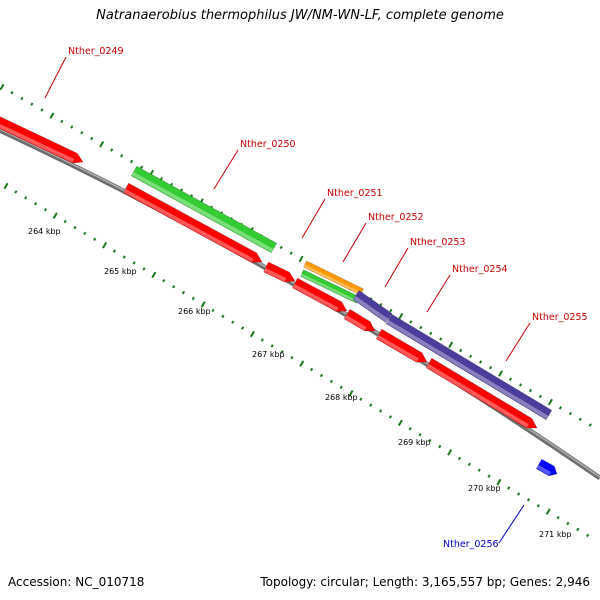 The height and width of the screenshot is (600, 600). I want to click on gene-label-nther-0253: Nther_0253, so click(425, 262).